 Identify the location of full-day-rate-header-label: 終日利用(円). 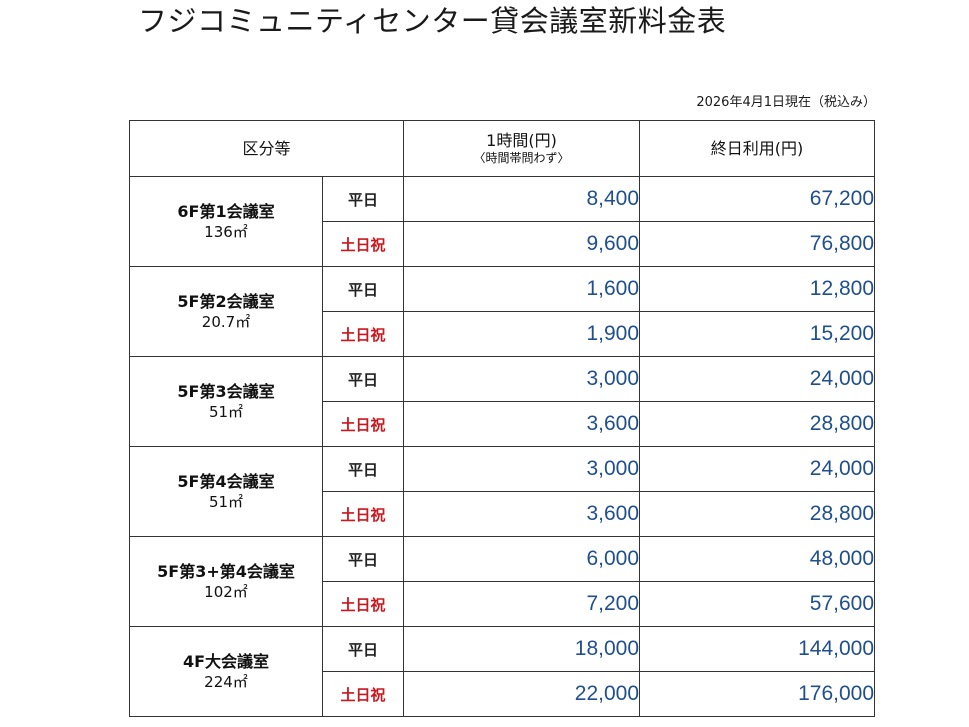
(757, 148).